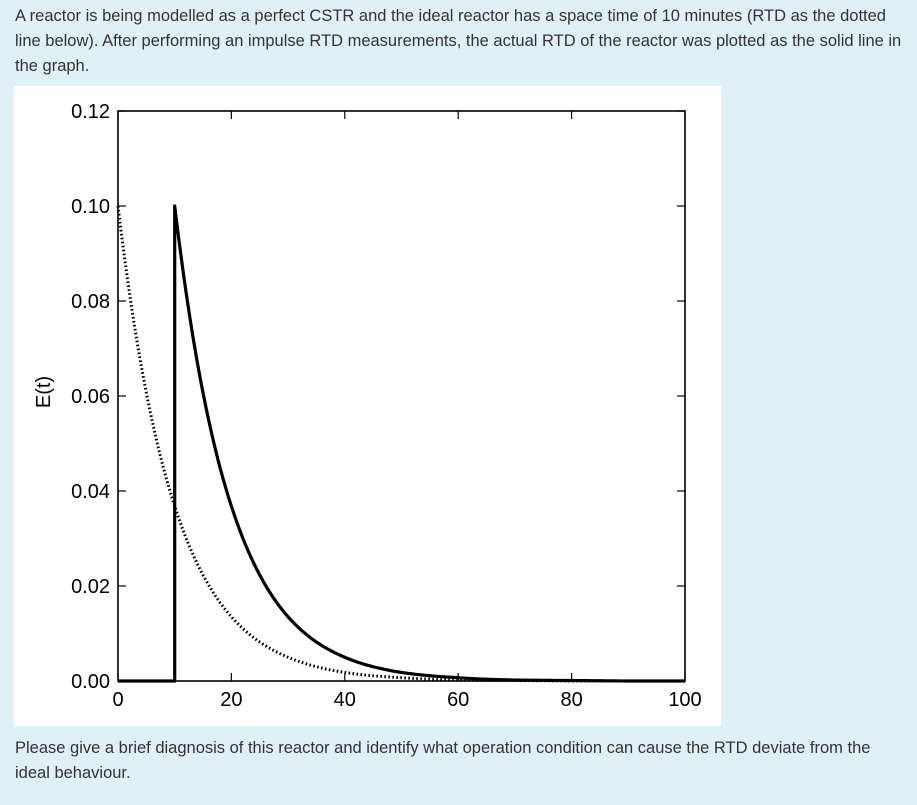 The image size is (917, 805). I want to click on x-tick-label: 80, so click(571, 700).